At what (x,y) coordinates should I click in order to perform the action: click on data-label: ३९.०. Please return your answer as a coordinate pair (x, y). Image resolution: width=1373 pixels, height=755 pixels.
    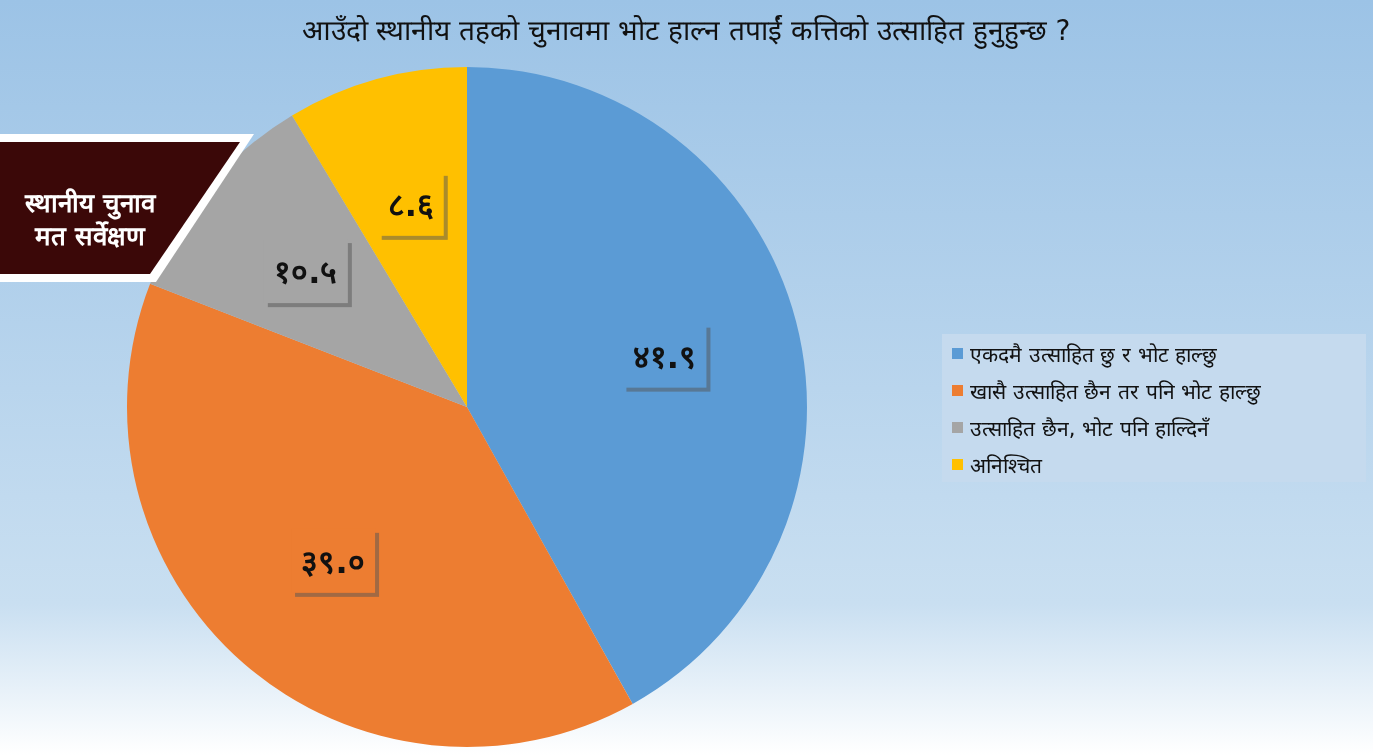
    Looking at the image, I should click on (333, 561).